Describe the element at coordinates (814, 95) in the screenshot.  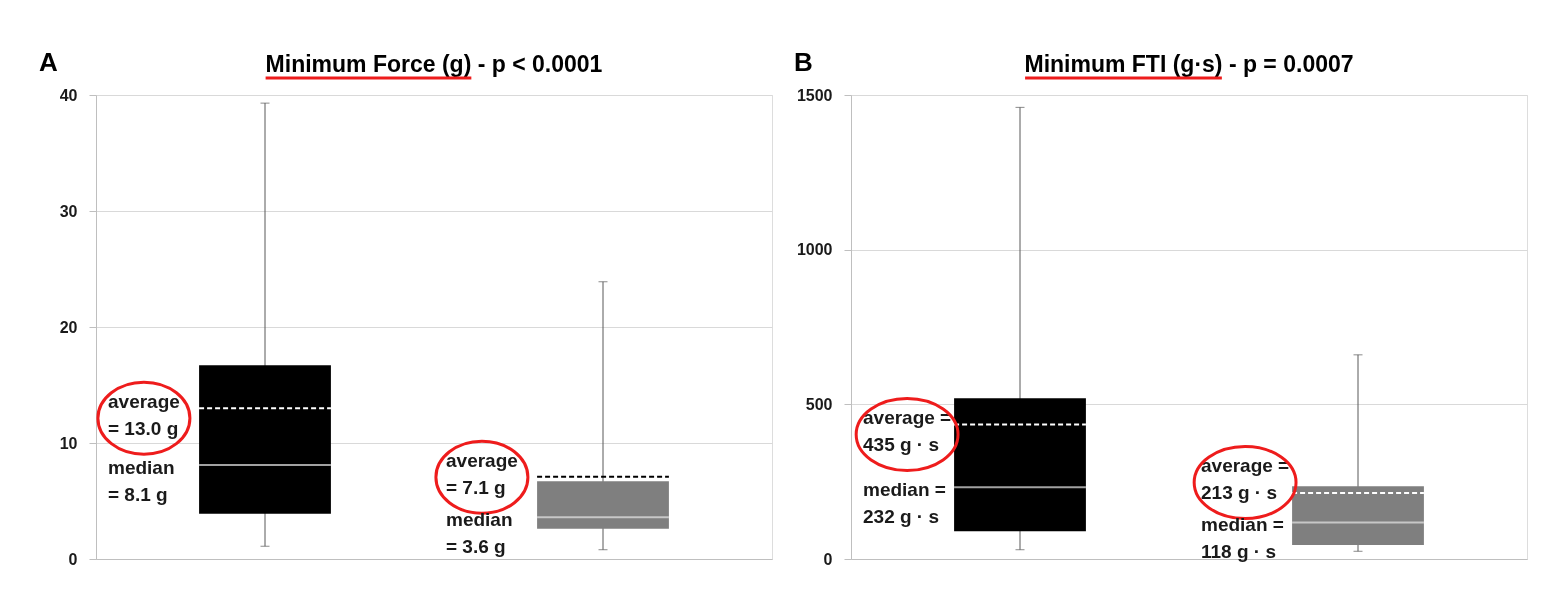
I see `y-tick-label: 1500` at that location.